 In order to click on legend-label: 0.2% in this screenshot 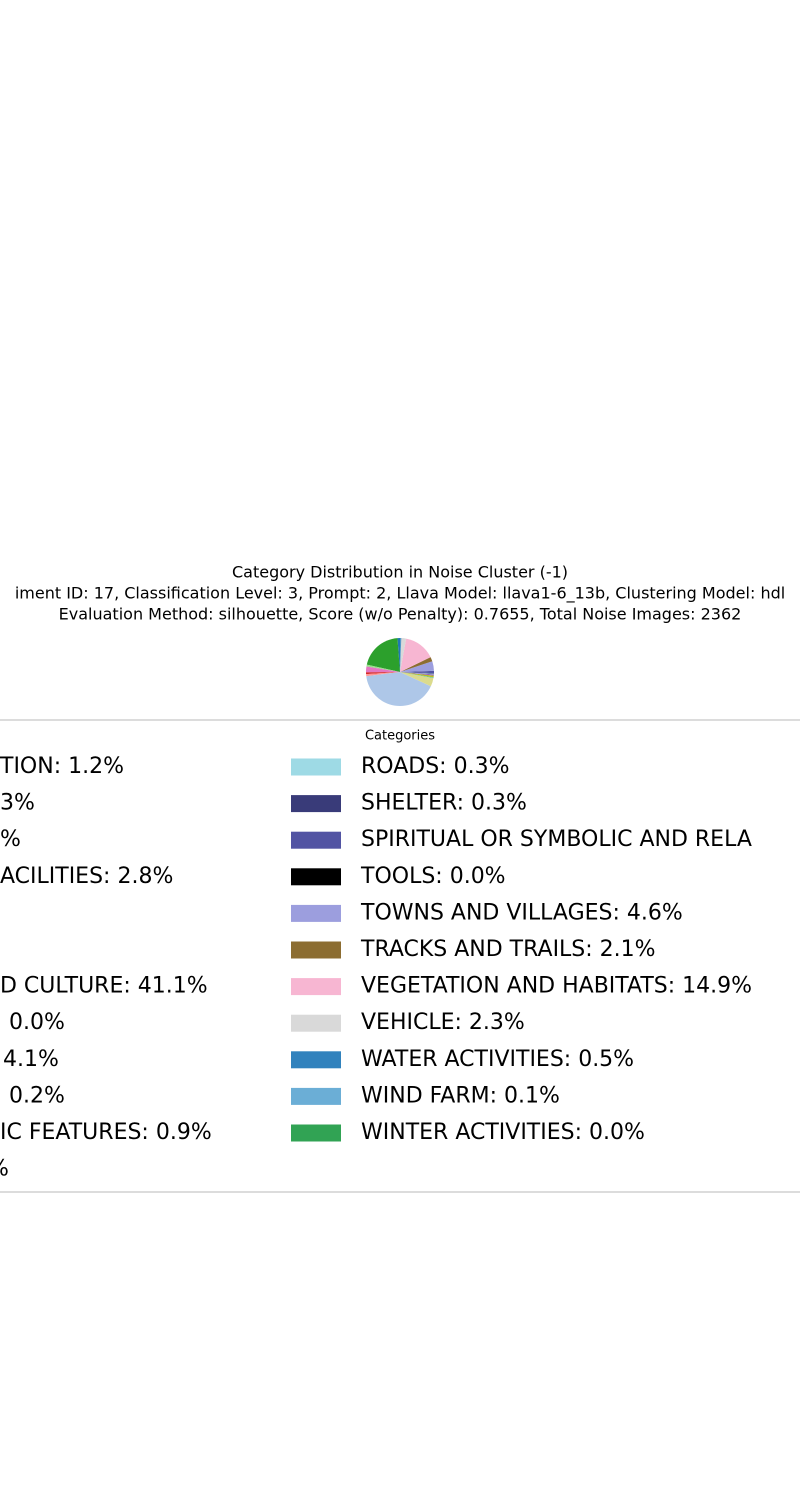, I will do `click(37, 1095)`.